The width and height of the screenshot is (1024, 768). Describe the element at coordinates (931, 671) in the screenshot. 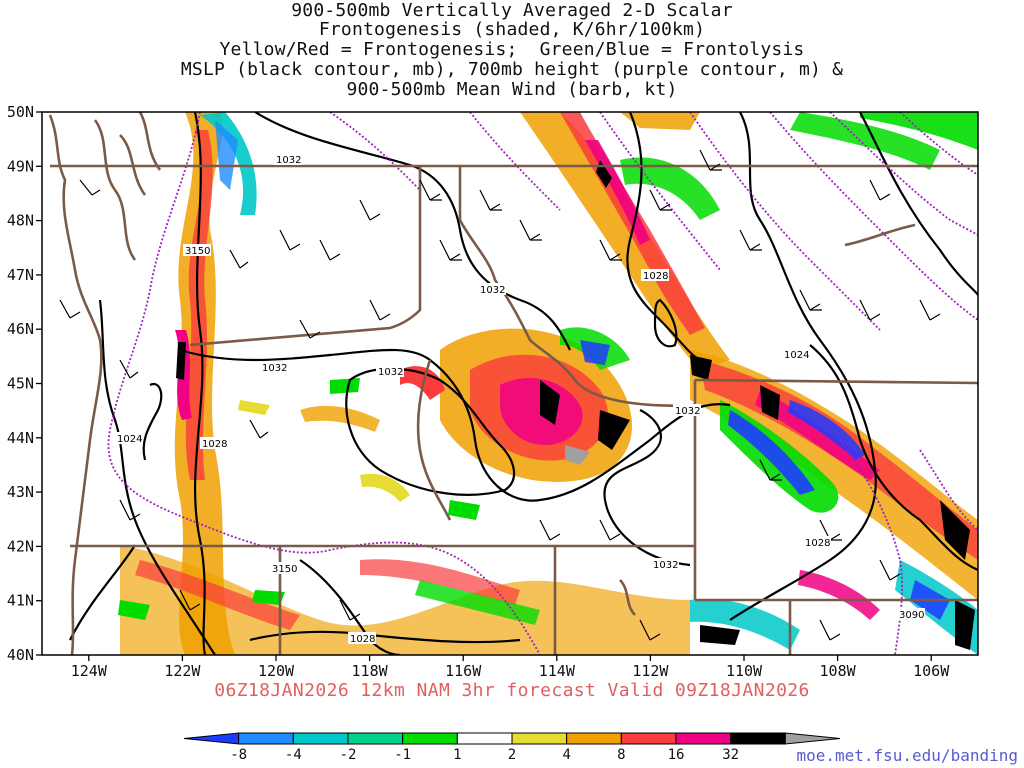

I see `lon-tick-label: 106W` at that location.